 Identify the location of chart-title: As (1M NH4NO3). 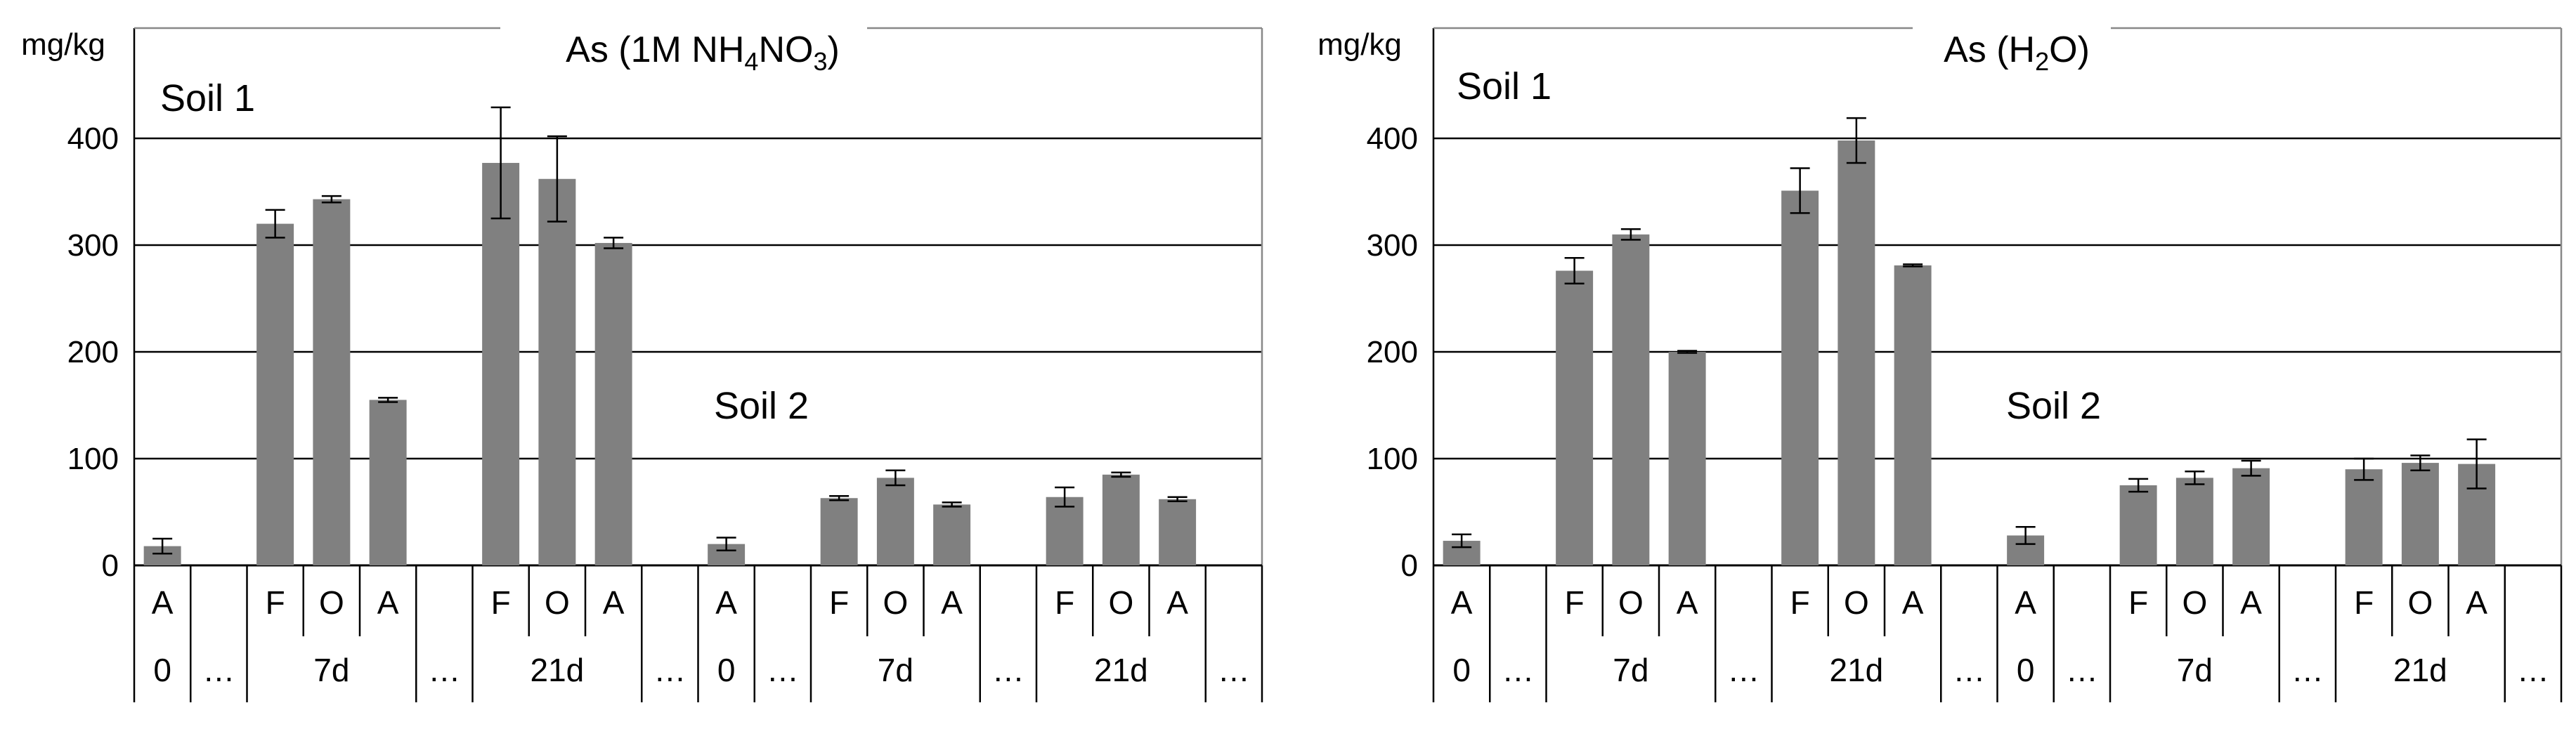
(703, 52).